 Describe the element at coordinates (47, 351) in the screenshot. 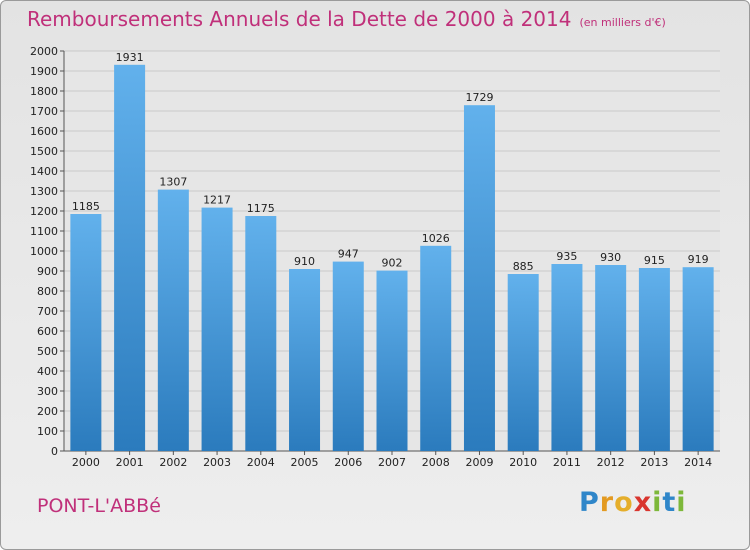

I see `y-tick-label: 500` at that location.